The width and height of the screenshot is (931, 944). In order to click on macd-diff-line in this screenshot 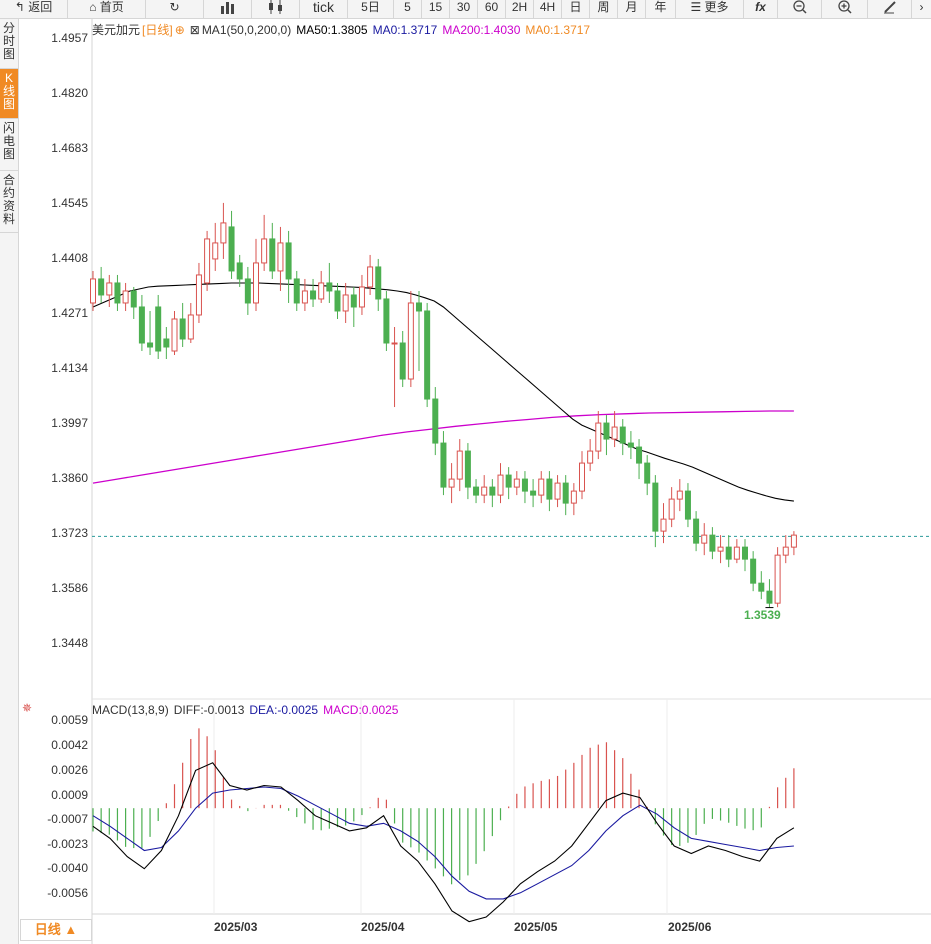, I will do `click(443, 842)`.